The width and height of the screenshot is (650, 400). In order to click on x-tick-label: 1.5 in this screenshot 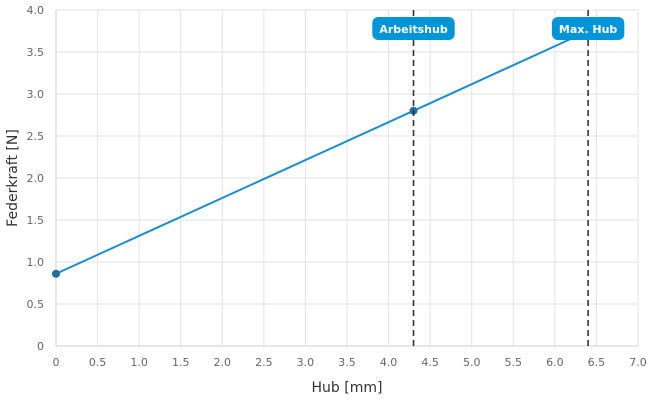, I will do `click(181, 362)`.